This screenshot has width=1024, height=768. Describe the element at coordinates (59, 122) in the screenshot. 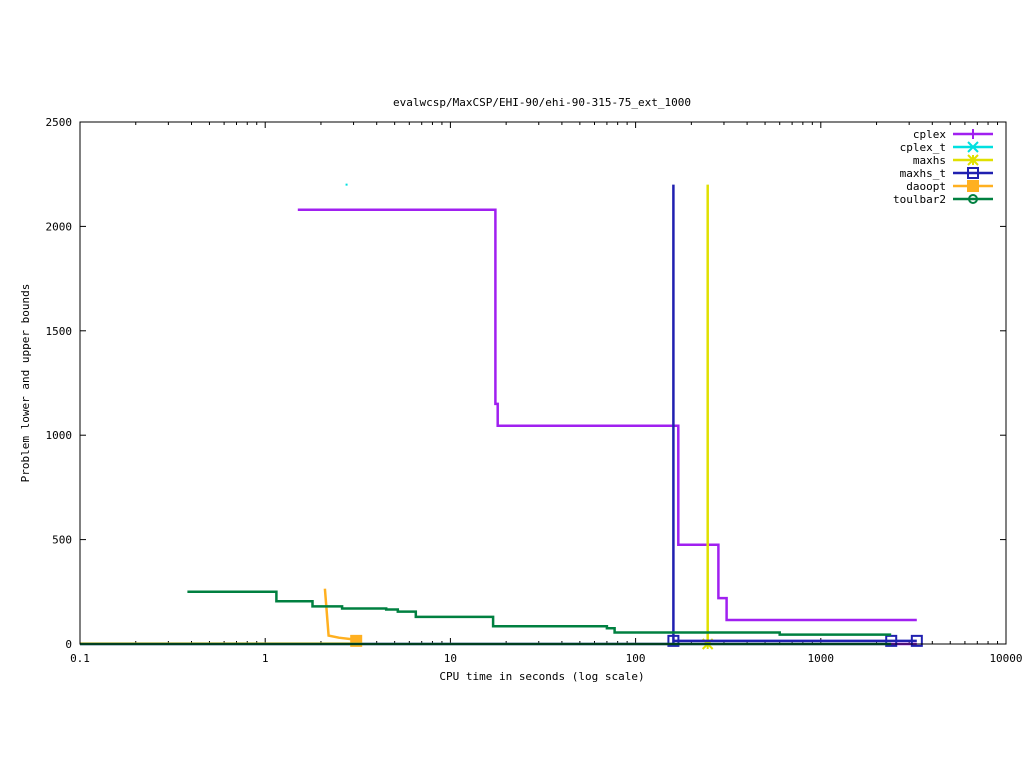

I see `y-tick-label: 2500` at that location.